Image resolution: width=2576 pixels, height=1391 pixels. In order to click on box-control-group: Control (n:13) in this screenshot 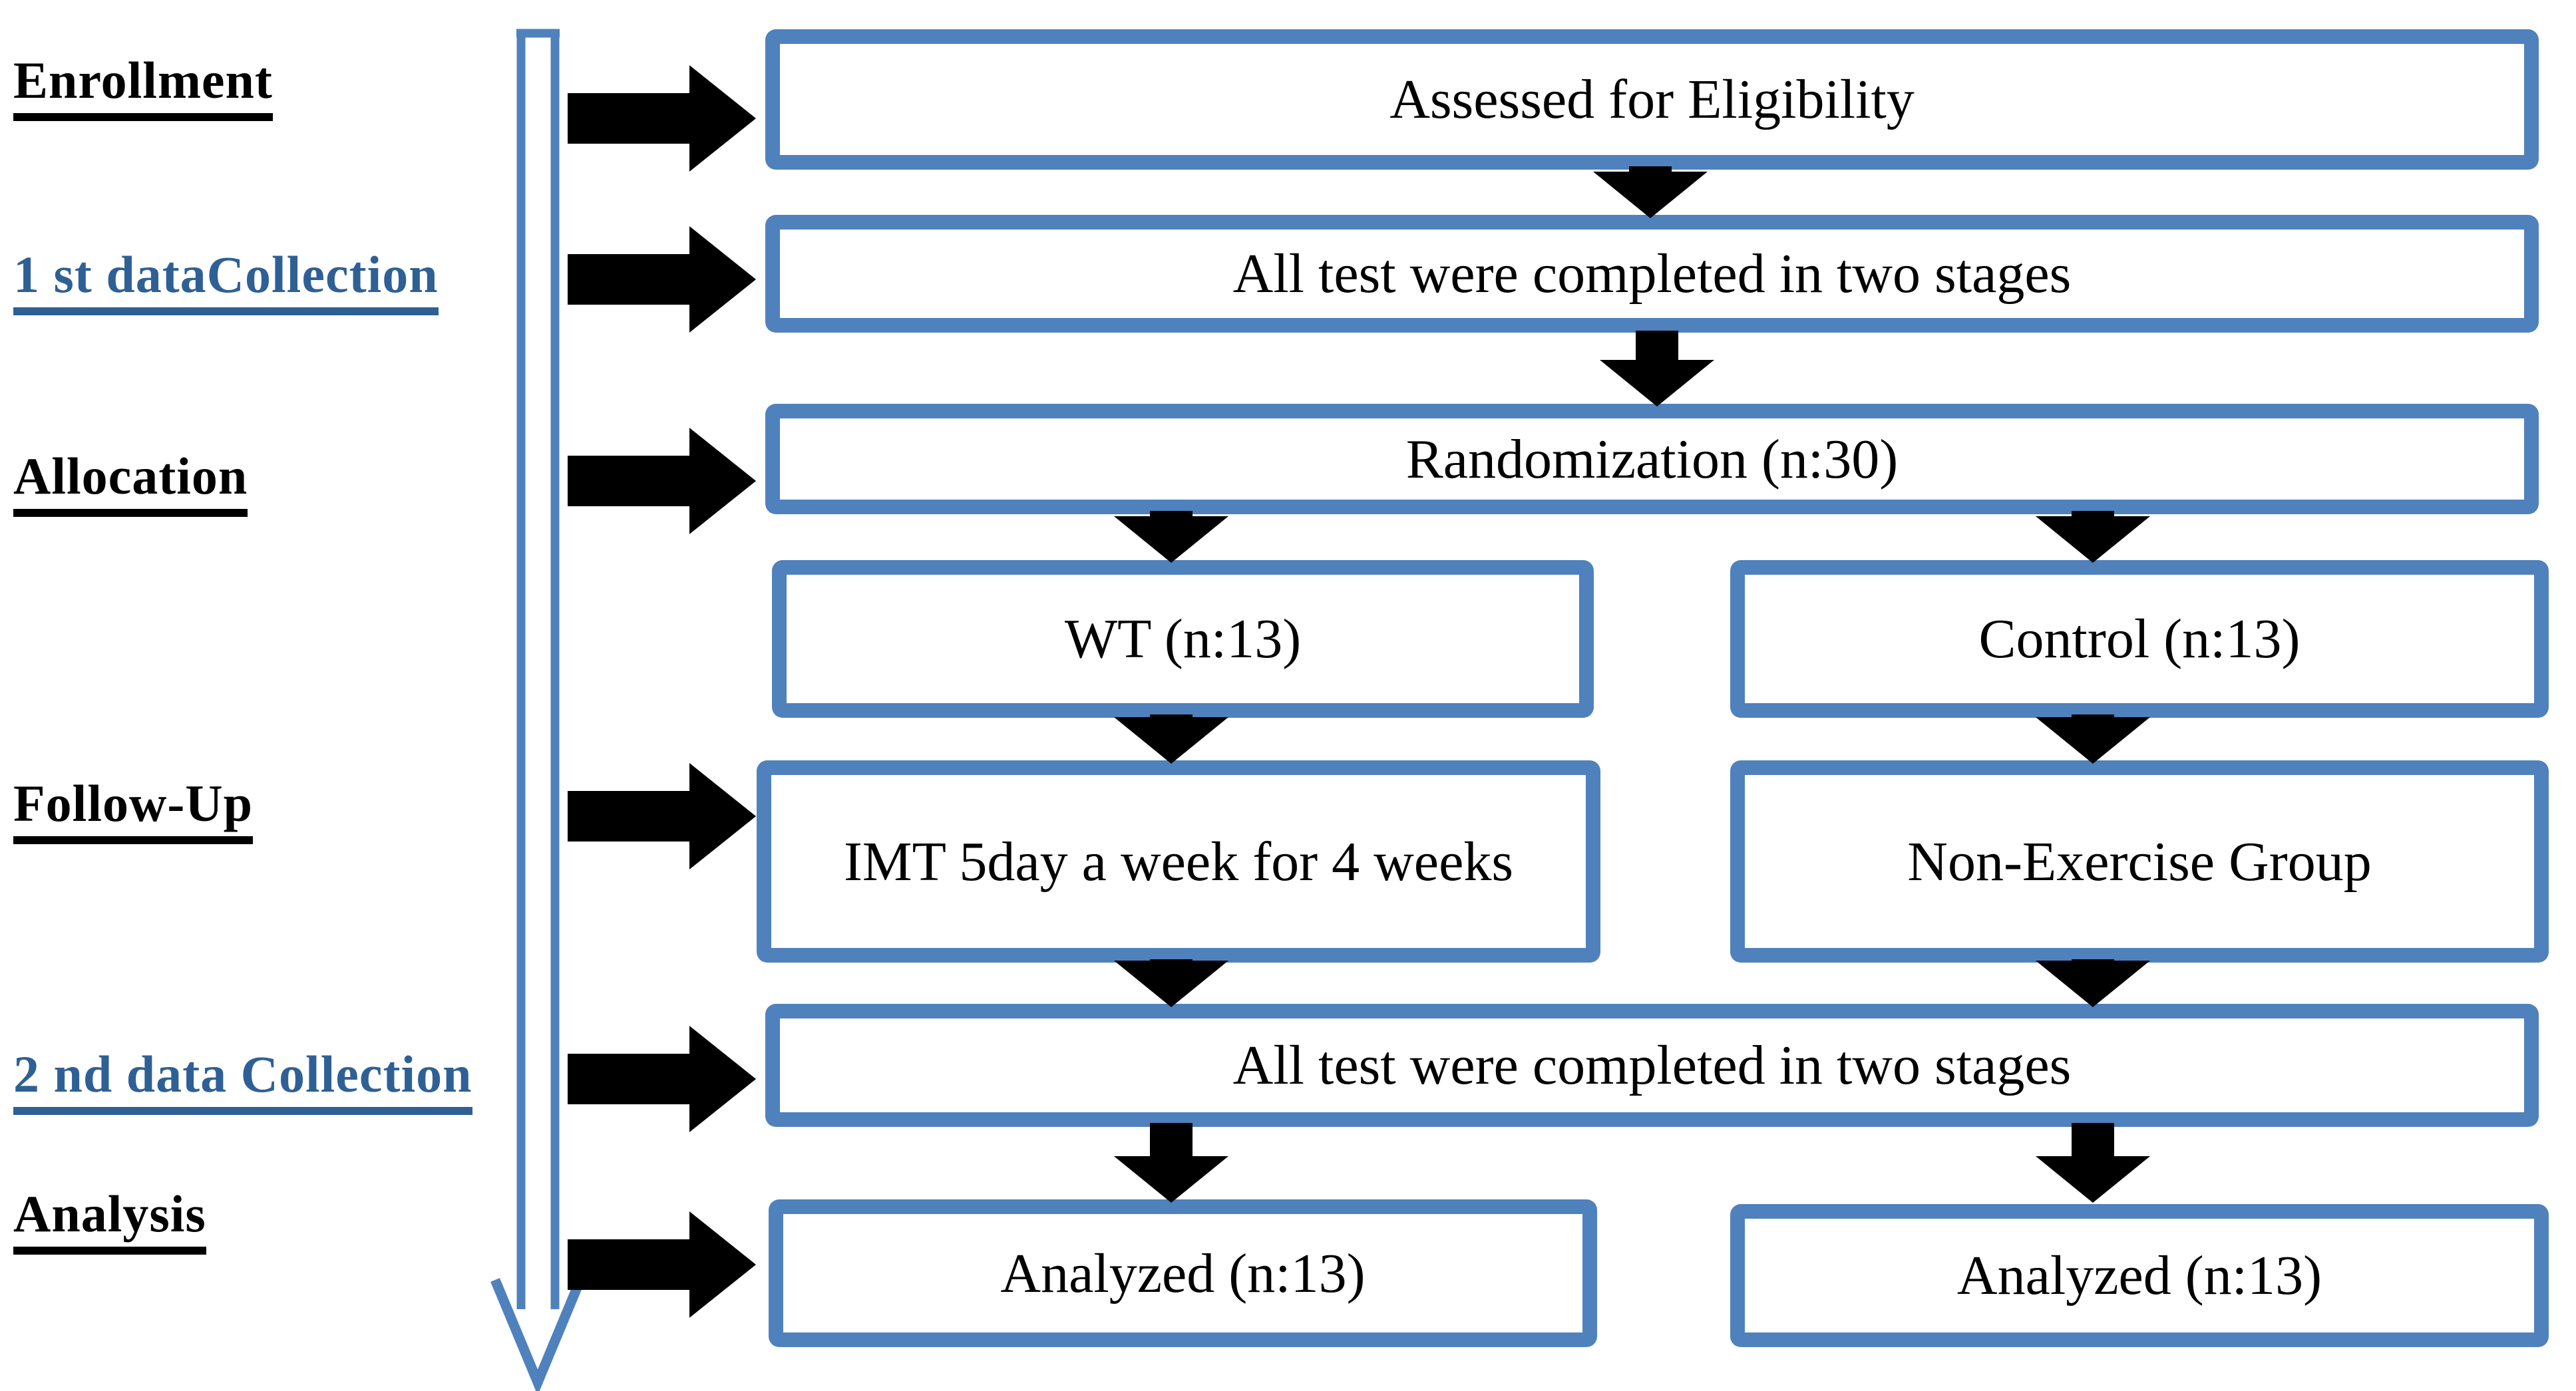, I will do `click(2140, 639)`.